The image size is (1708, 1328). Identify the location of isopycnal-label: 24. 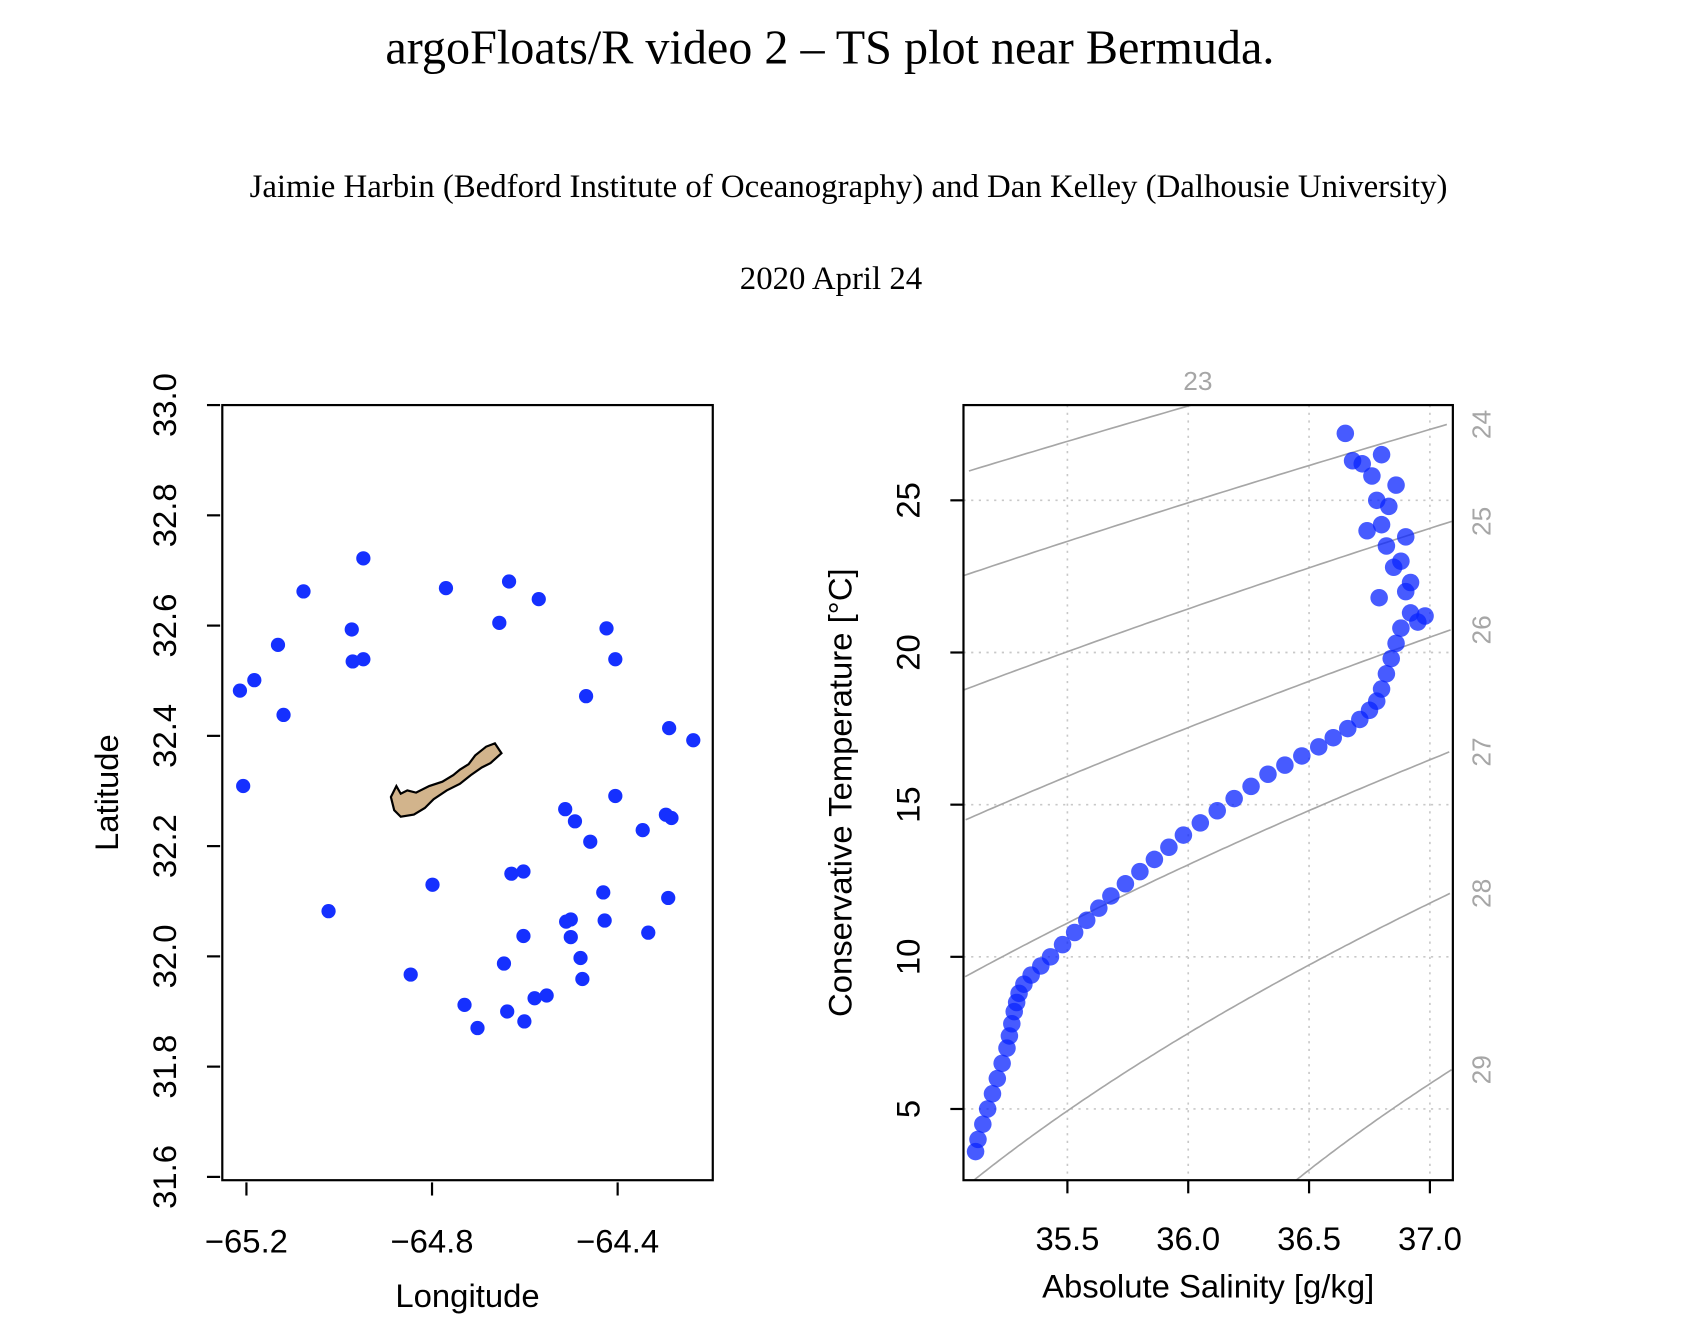
(1481, 424).